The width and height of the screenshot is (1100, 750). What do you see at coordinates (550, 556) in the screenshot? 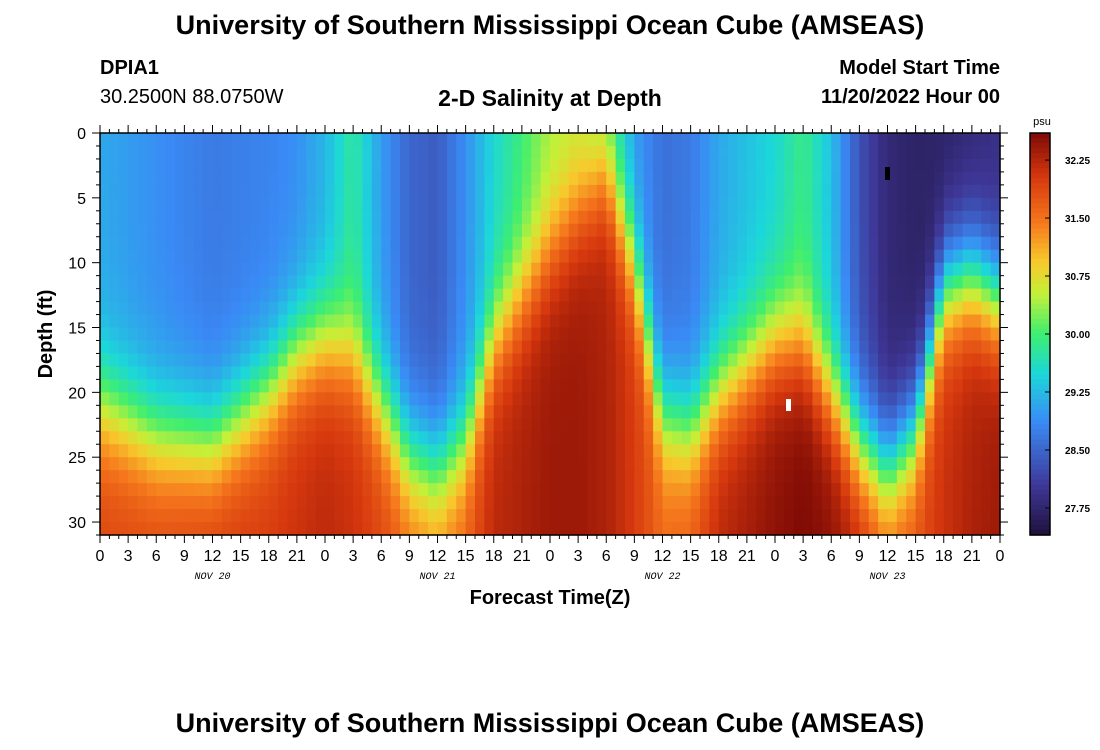
I see `x-tick-label: 0` at bounding box center [550, 556].